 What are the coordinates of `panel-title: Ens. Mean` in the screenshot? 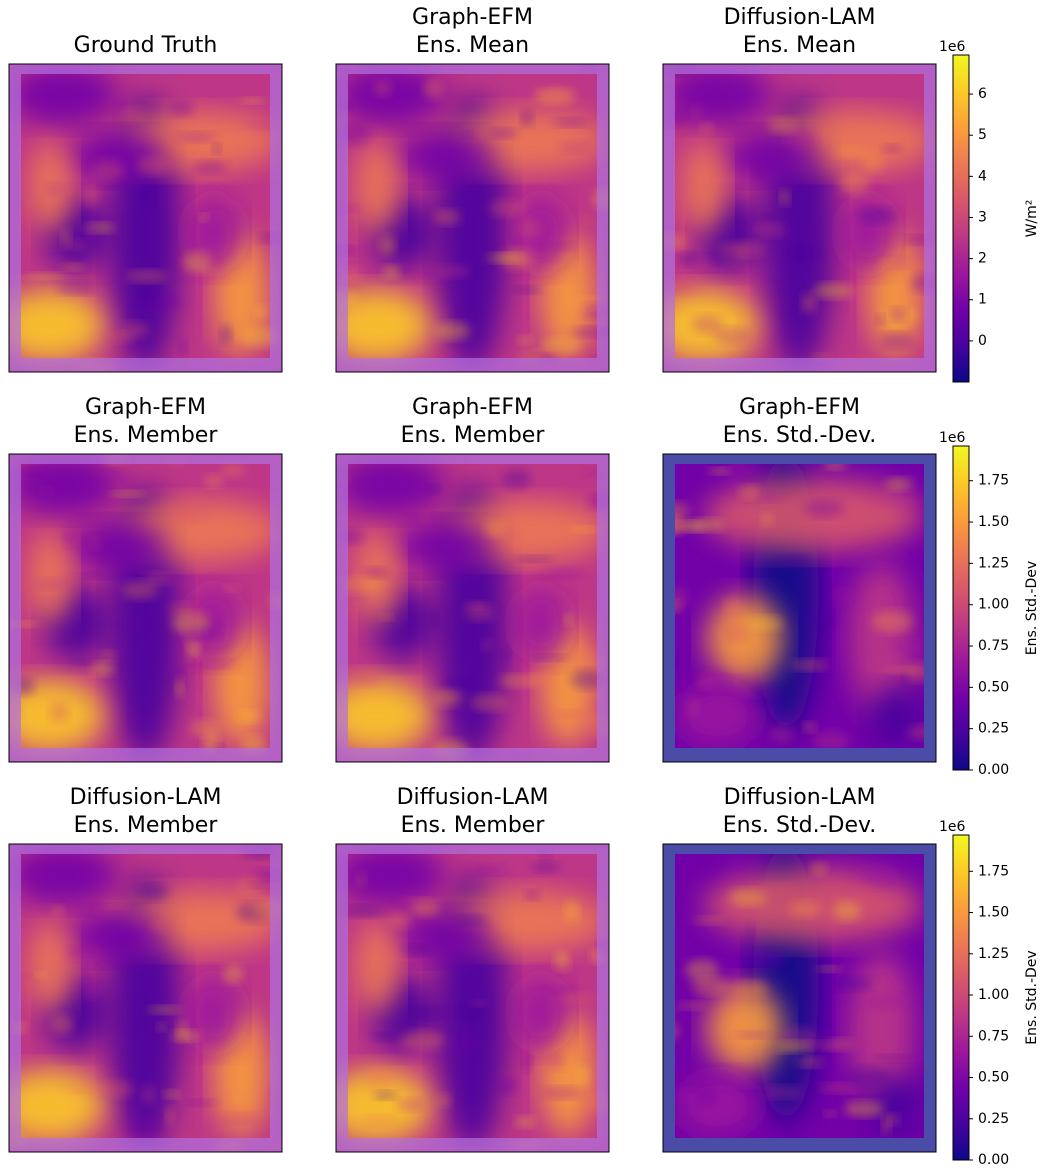 It's located at (799, 45).